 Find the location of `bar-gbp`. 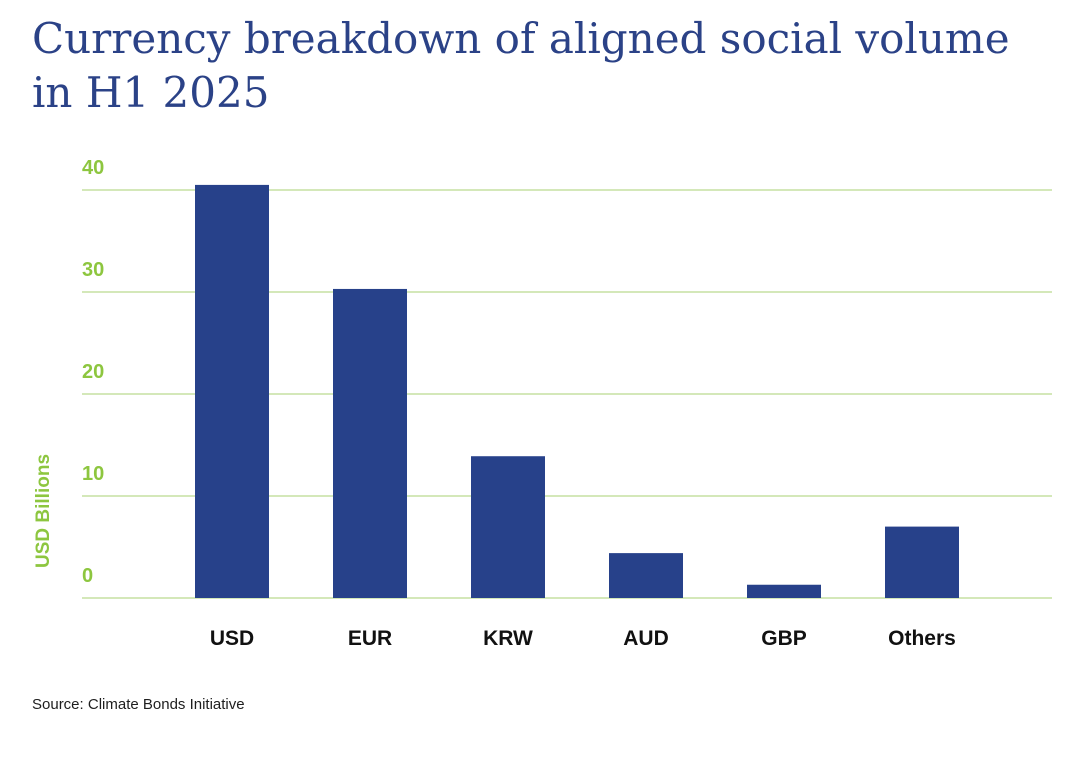

bar-gbp is located at coordinates (784, 591).